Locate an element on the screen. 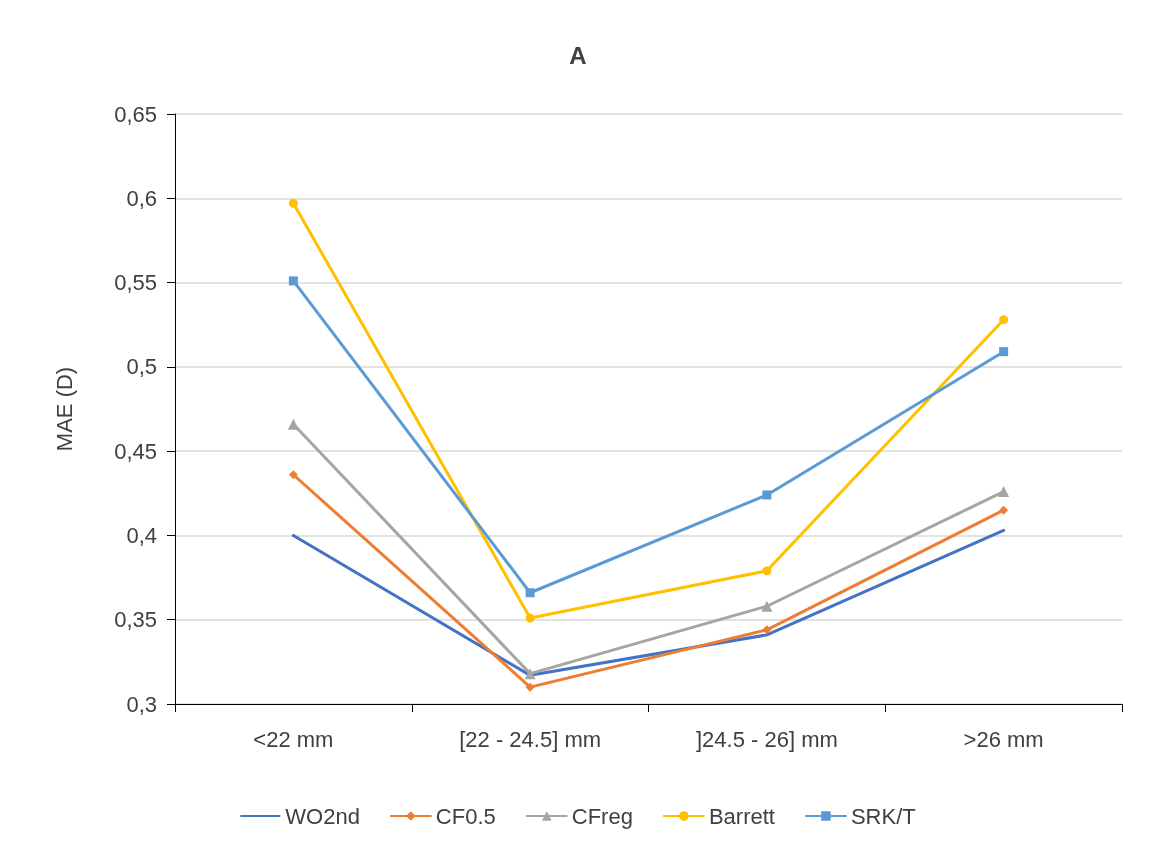 The image size is (1156, 850). y-tick-label: 0,65 is located at coordinates (135, 114).